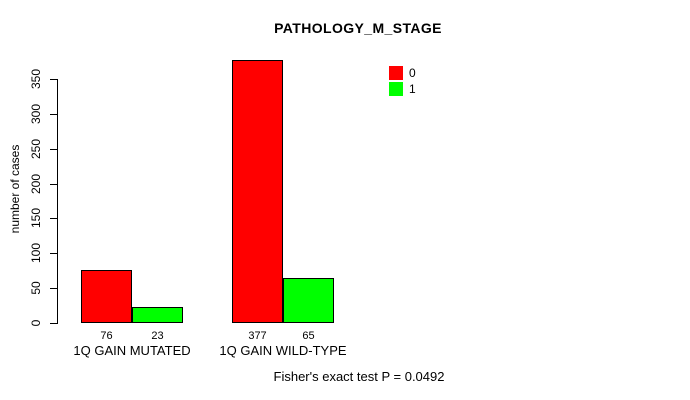 The image size is (690, 400). I want to click on legend-label: 1, so click(412, 89).